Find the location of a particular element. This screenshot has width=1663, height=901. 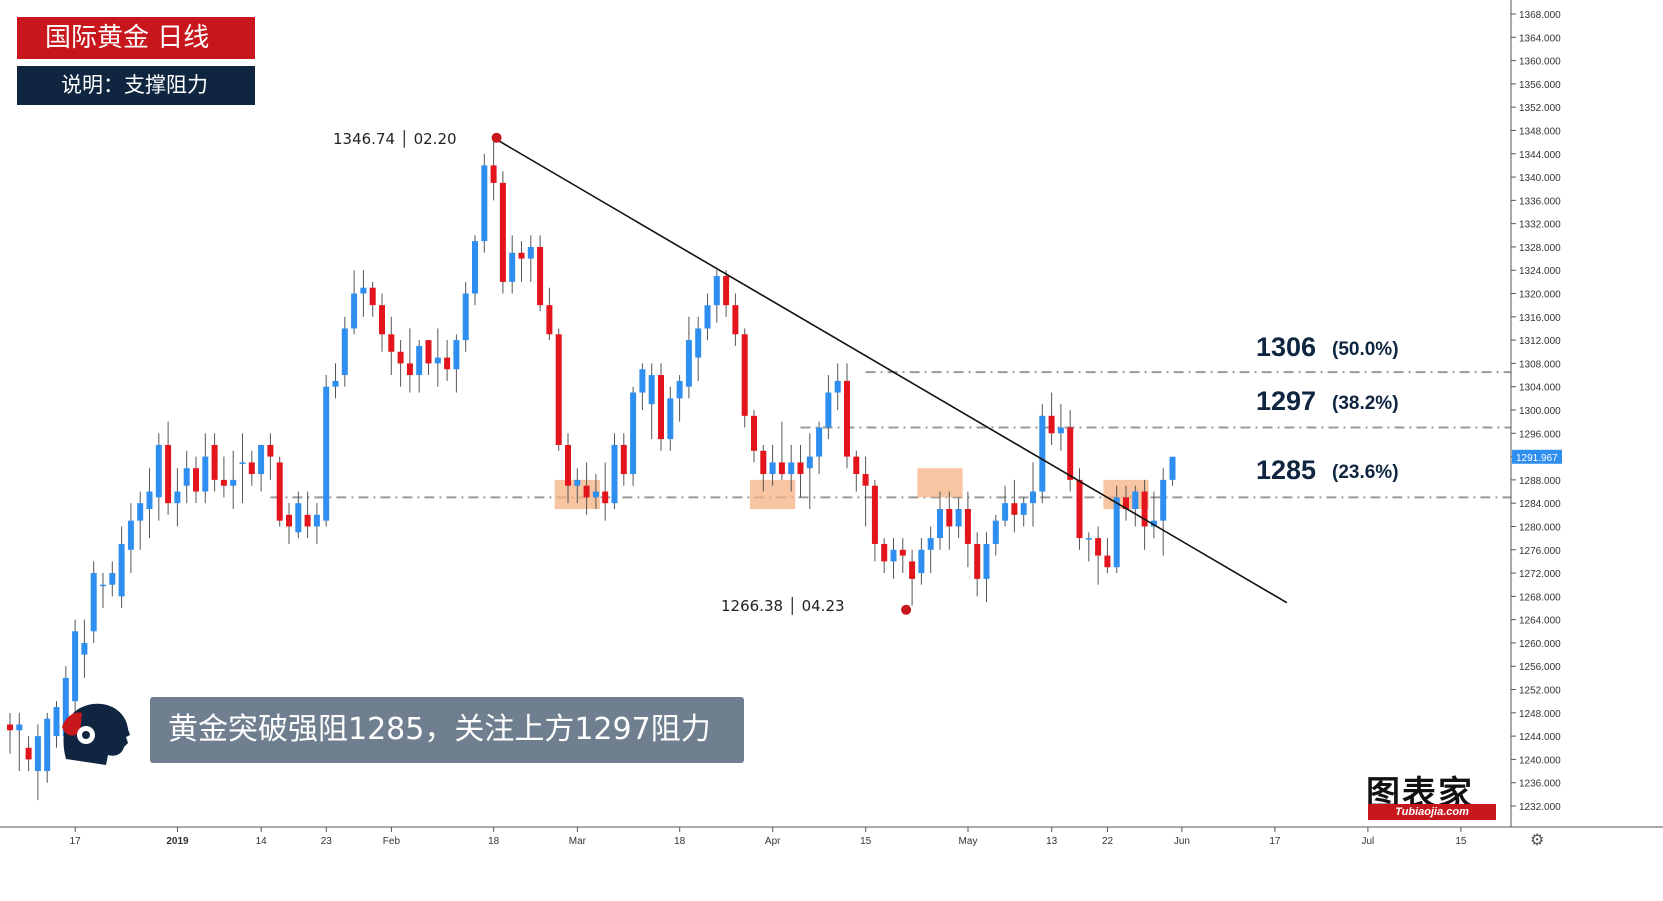

time-tick-label: 22 is located at coordinates (1108, 841).